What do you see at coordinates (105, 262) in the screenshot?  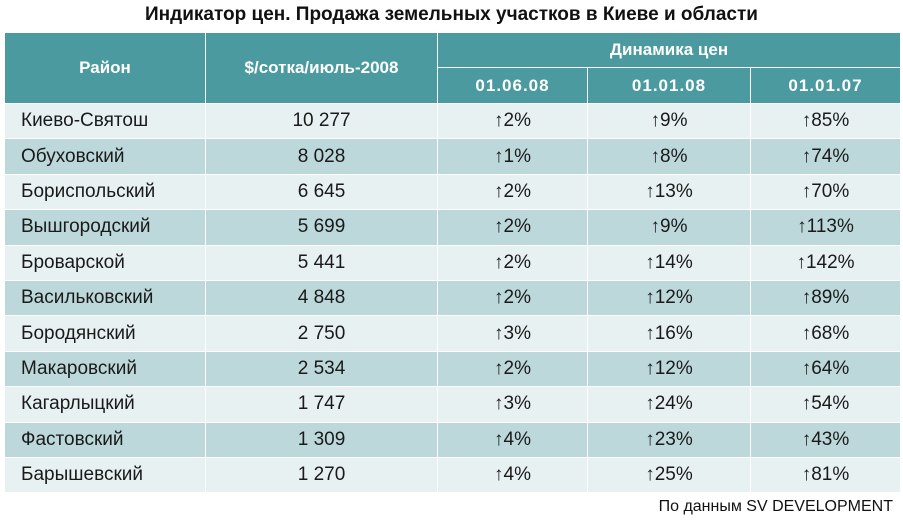 I see `district-cell: Броварской` at bounding box center [105, 262].